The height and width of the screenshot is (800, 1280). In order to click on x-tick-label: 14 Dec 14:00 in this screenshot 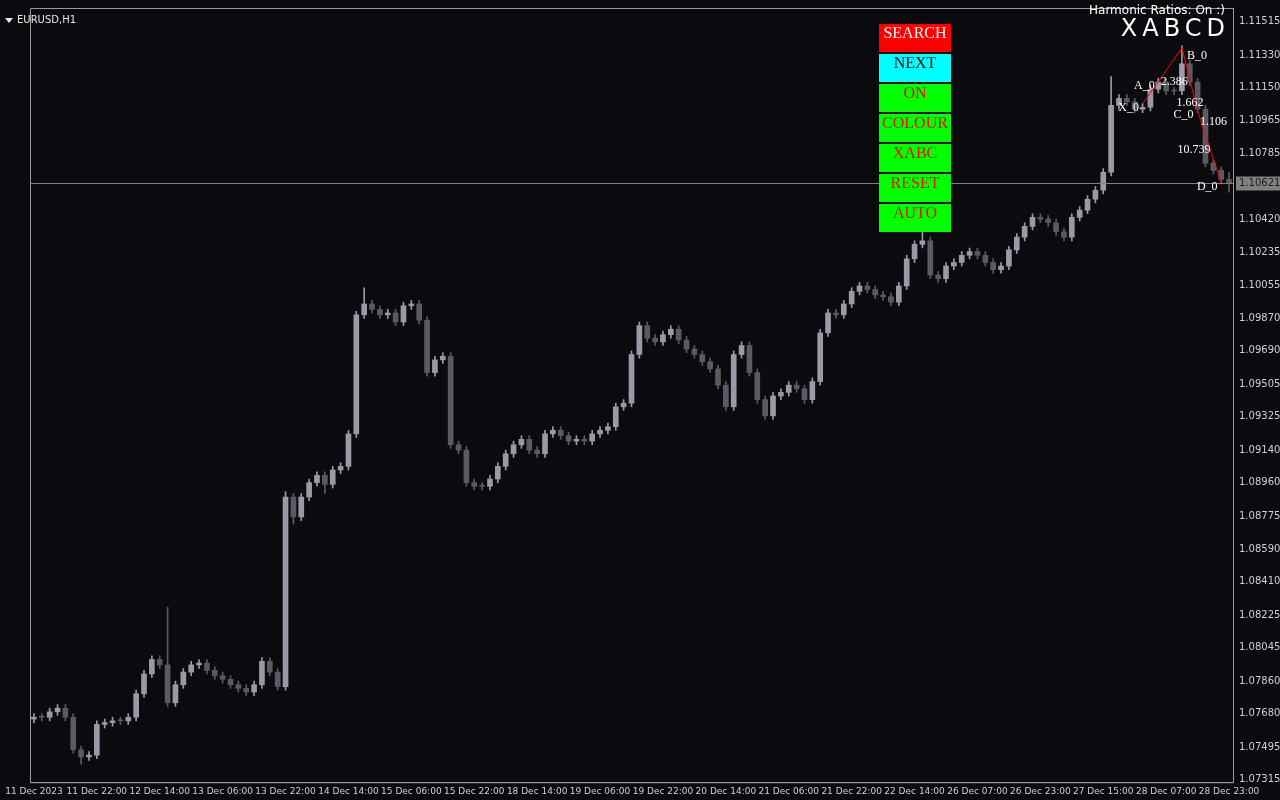, I will do `click(348, 790)`.